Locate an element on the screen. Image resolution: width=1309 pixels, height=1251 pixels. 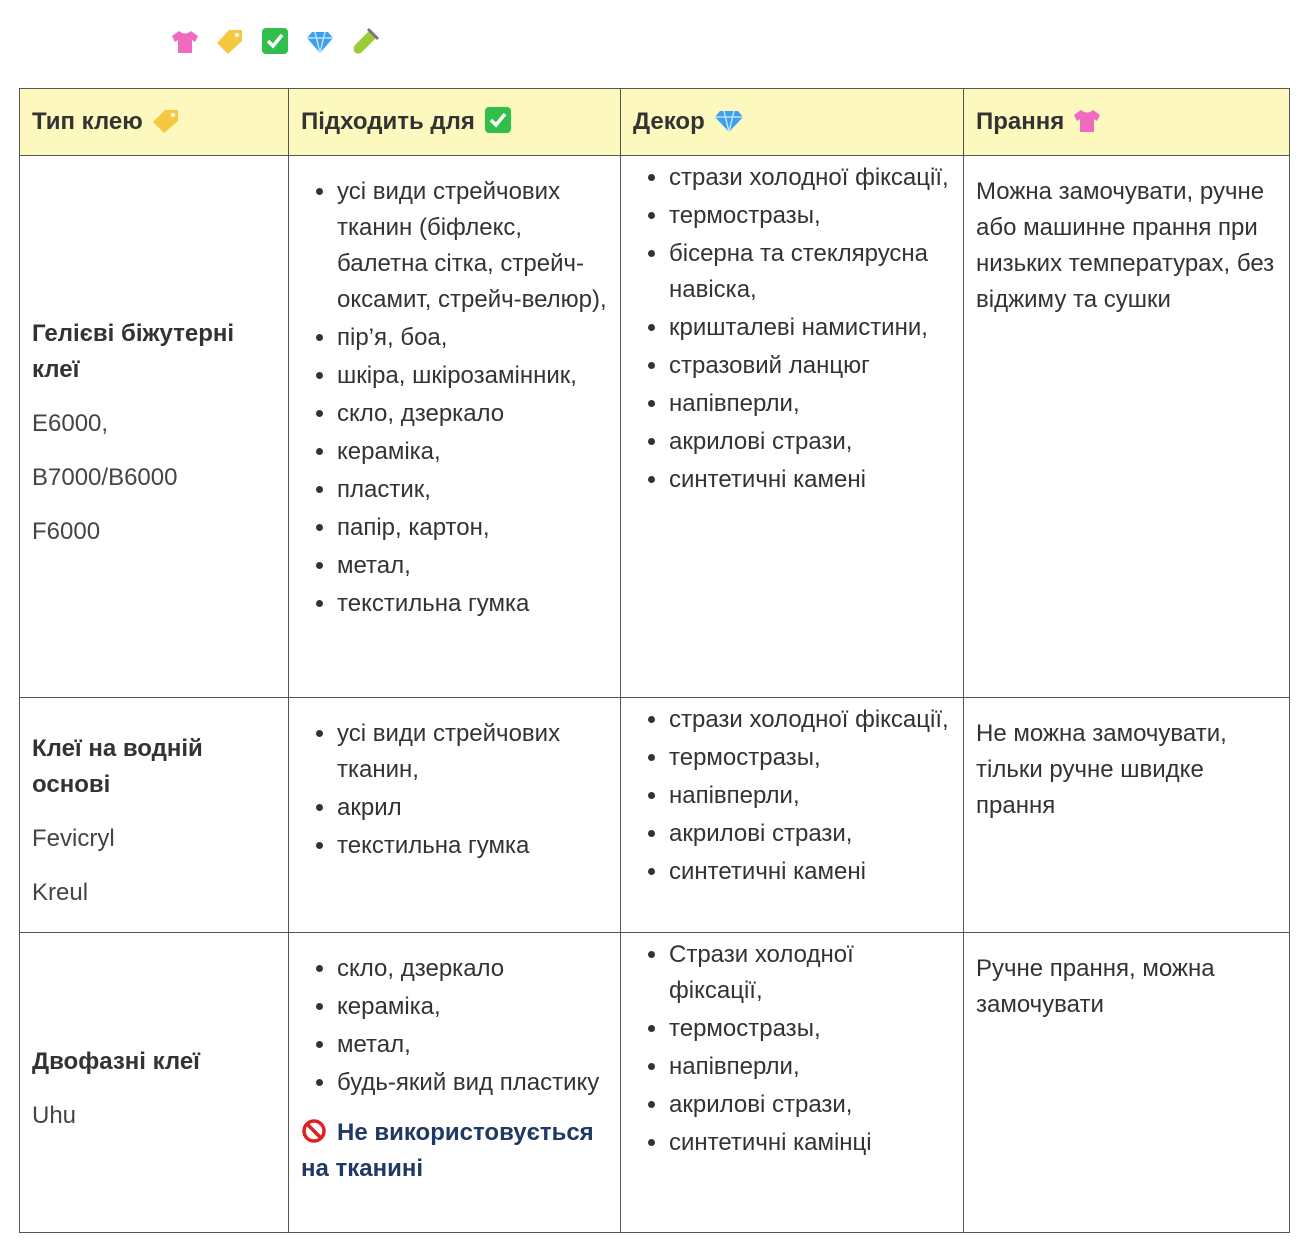
suitable-item: усі види стрейчових тканин, is located at coordinates (472, 752).